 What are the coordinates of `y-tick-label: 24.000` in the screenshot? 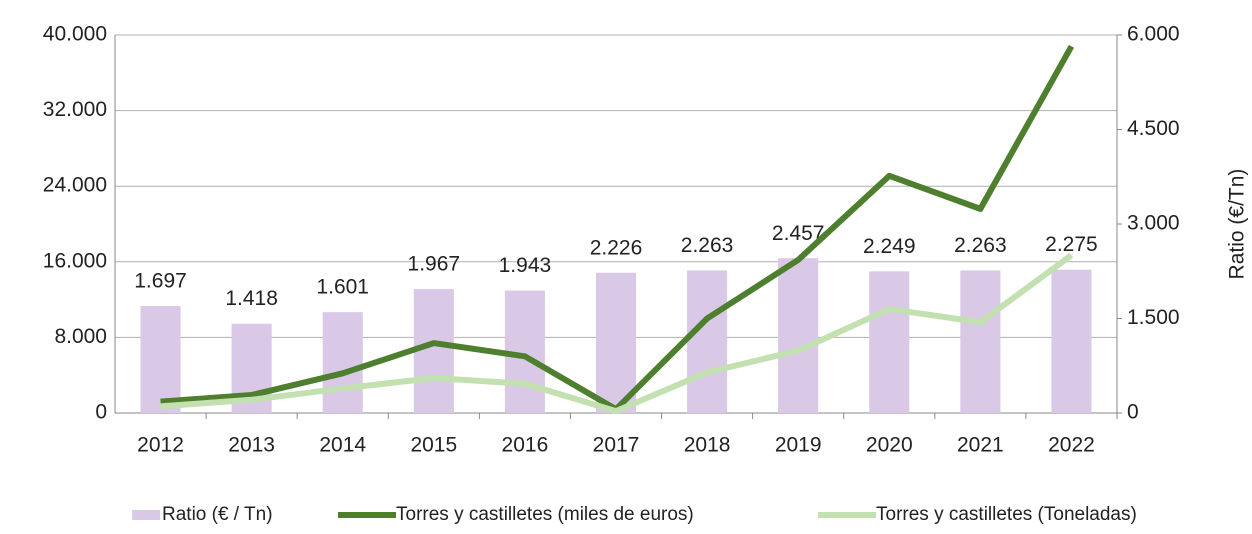 It's located at (75, 185).